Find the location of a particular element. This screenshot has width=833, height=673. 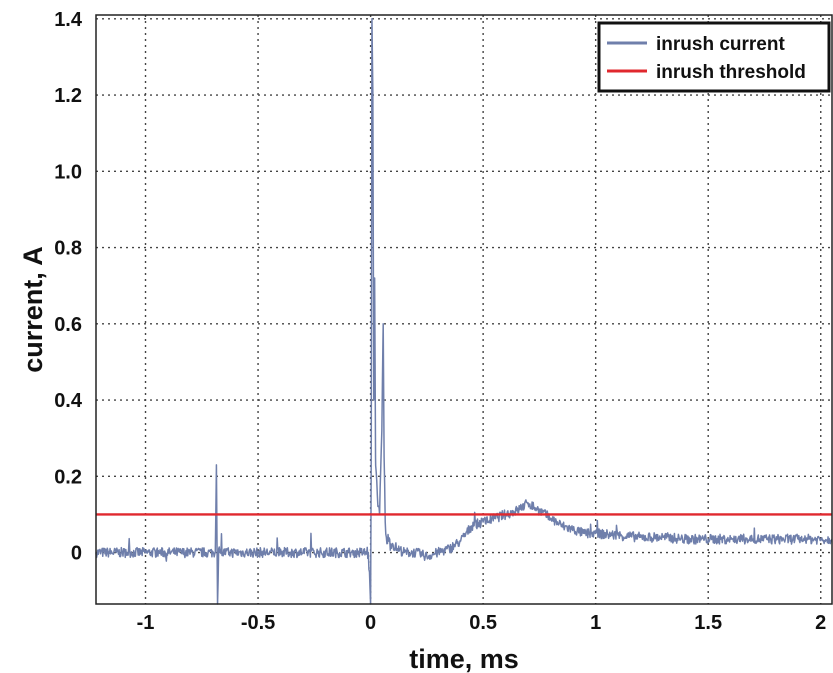

y-tick-label: 1.0 is located at coordinates (68, 172).